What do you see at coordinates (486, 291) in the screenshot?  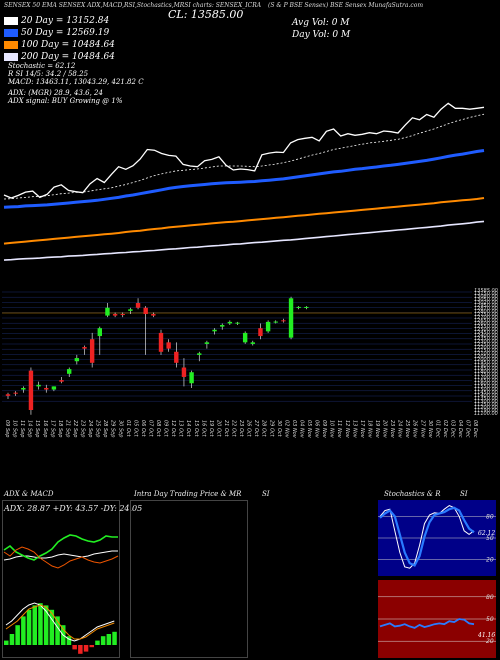 I see `price-tick-label: 13585.00` at bounding box center [486, 291].